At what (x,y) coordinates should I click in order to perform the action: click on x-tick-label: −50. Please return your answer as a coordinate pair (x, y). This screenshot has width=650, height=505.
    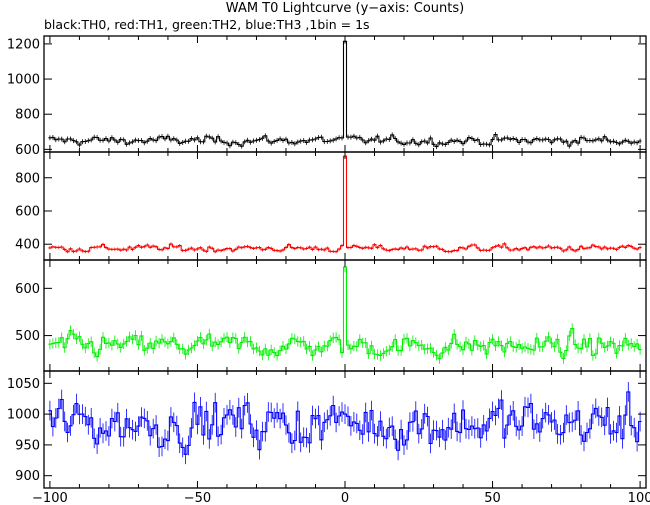
    Looking at the image, I should click on (197, 498).